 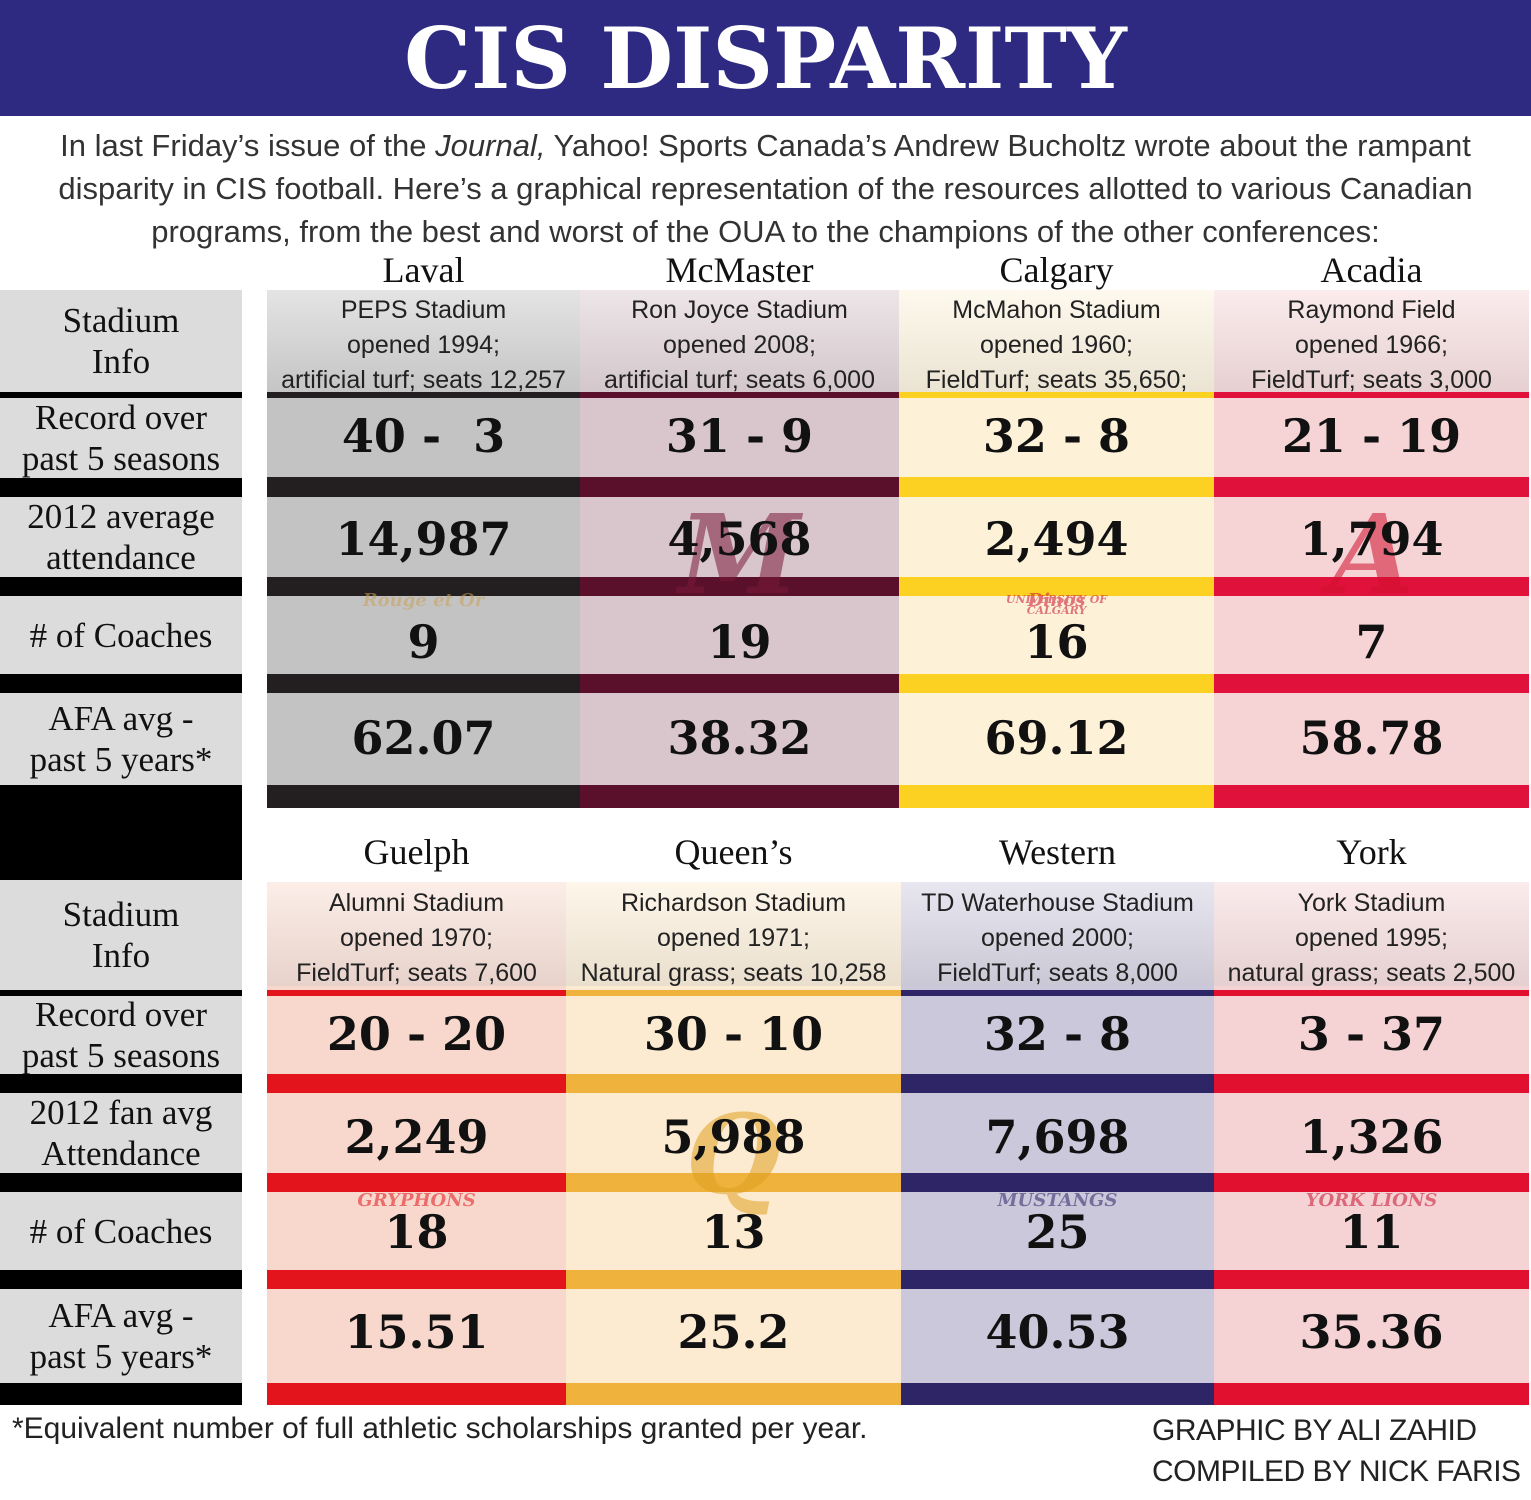 I want to click on stadium-stadium: Raymond Field, so click(x=1371, y=310).